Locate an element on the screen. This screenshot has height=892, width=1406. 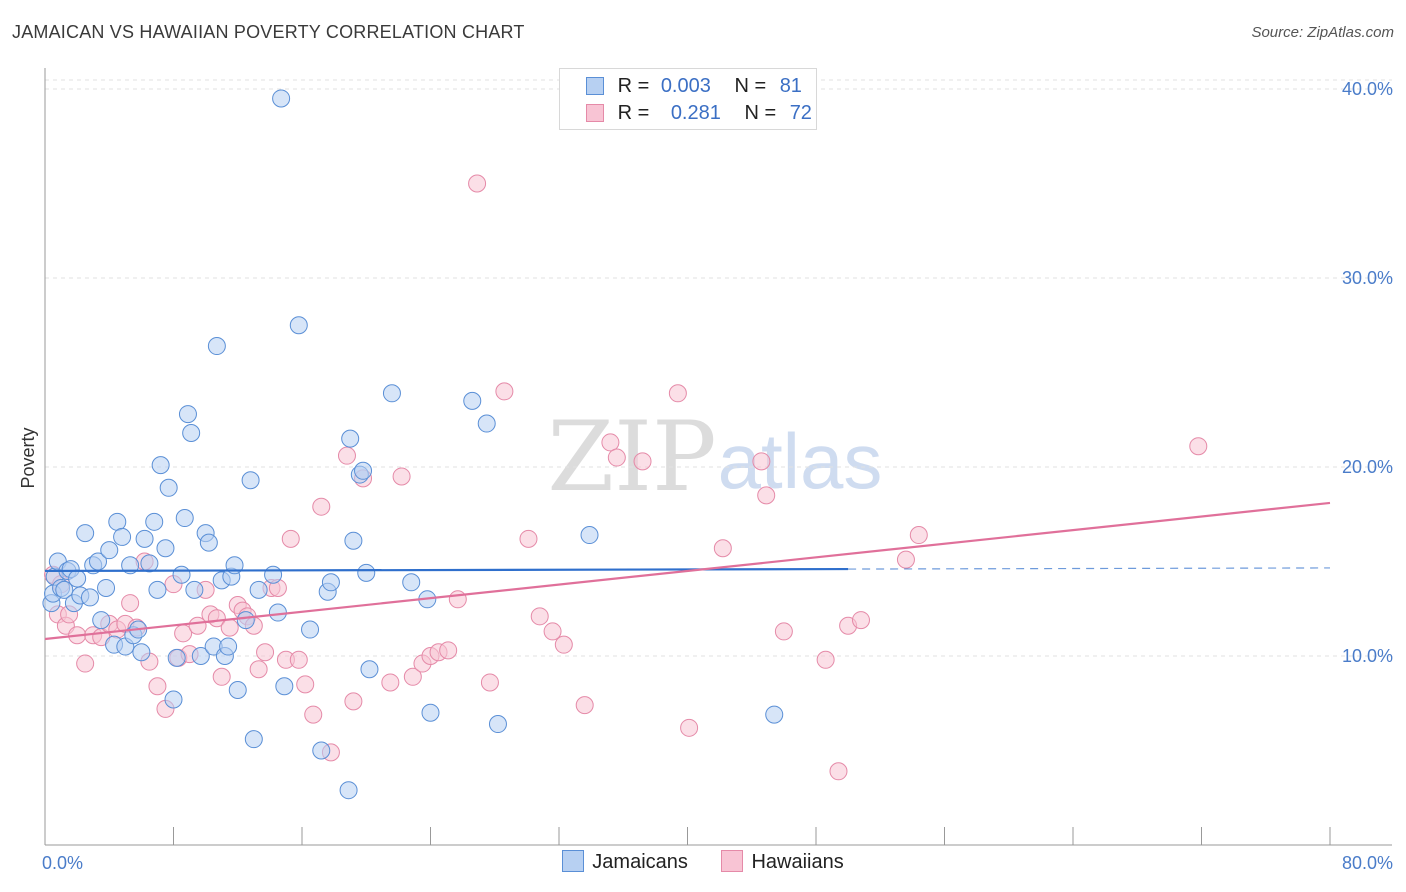
legend-r-value: 0.003 is located at coordinates (685, 86).